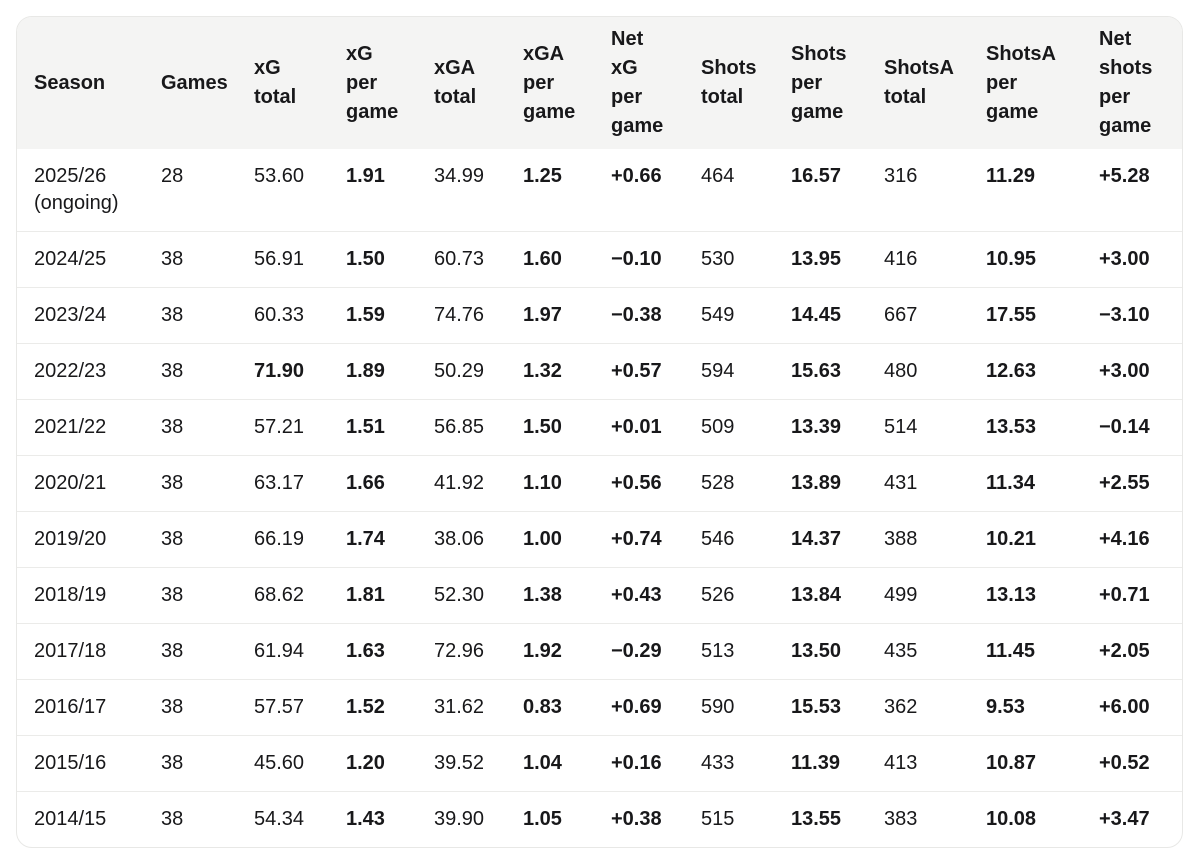 This screenshot has height=864, width=1199. I want to click on cell-shots-total: 509, so click(746, 427).